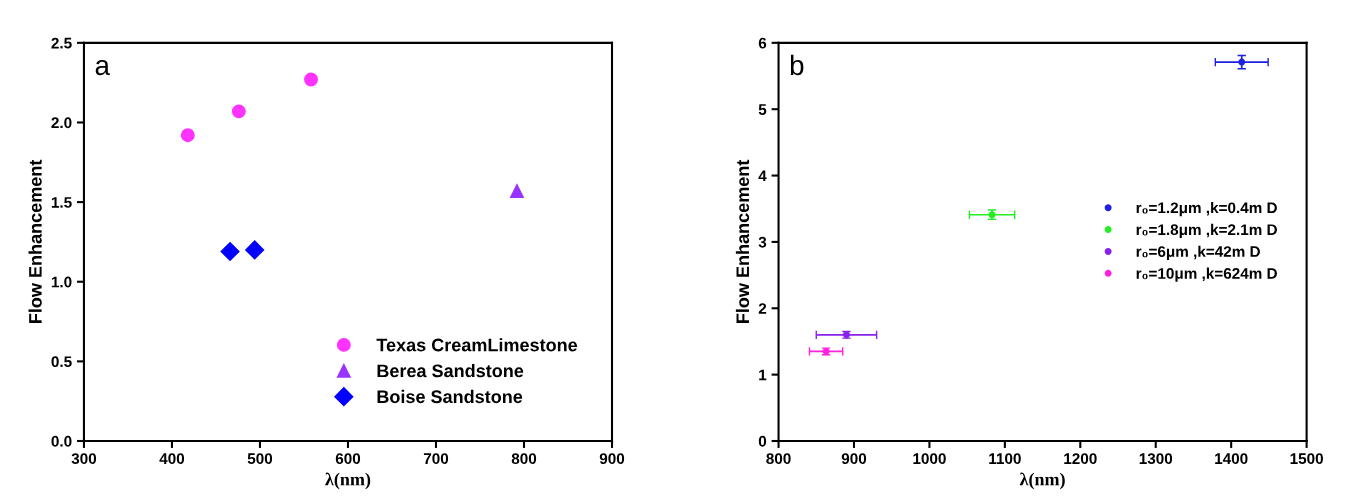 The height and width of the screenshot is (504, 1354). Describe the element at coordinates (61, 441) in the screenshot. I see `y-tick-label: 0.0` at that location.